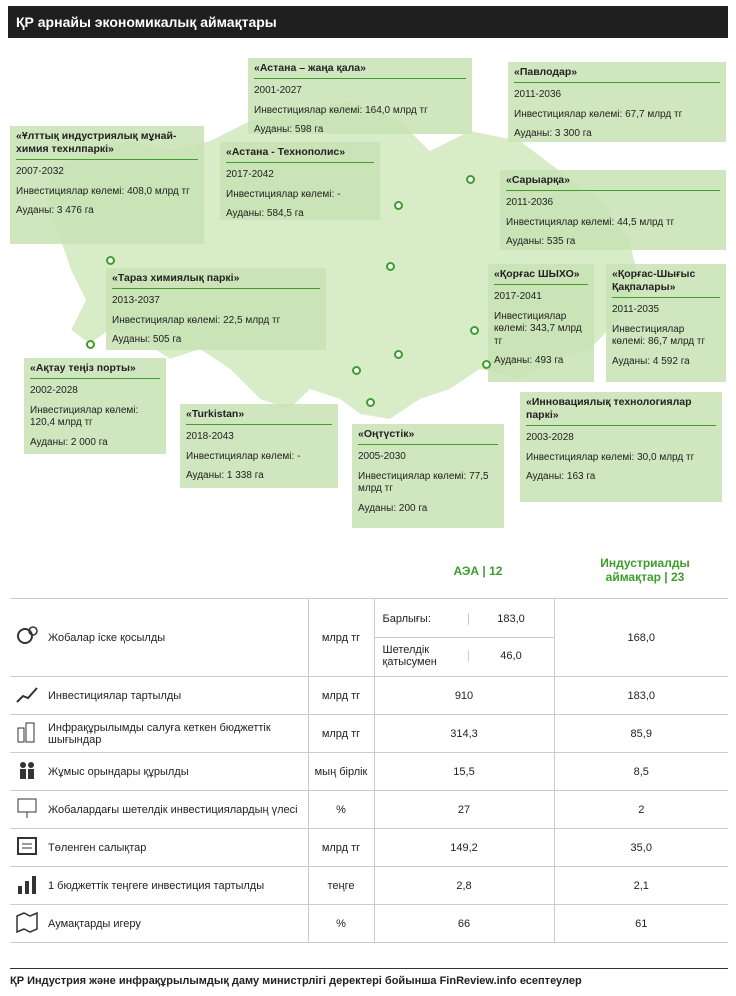  Describe the element at coordinates (464, 695) in the screenshot. I see `aea-value: 910` at that location.